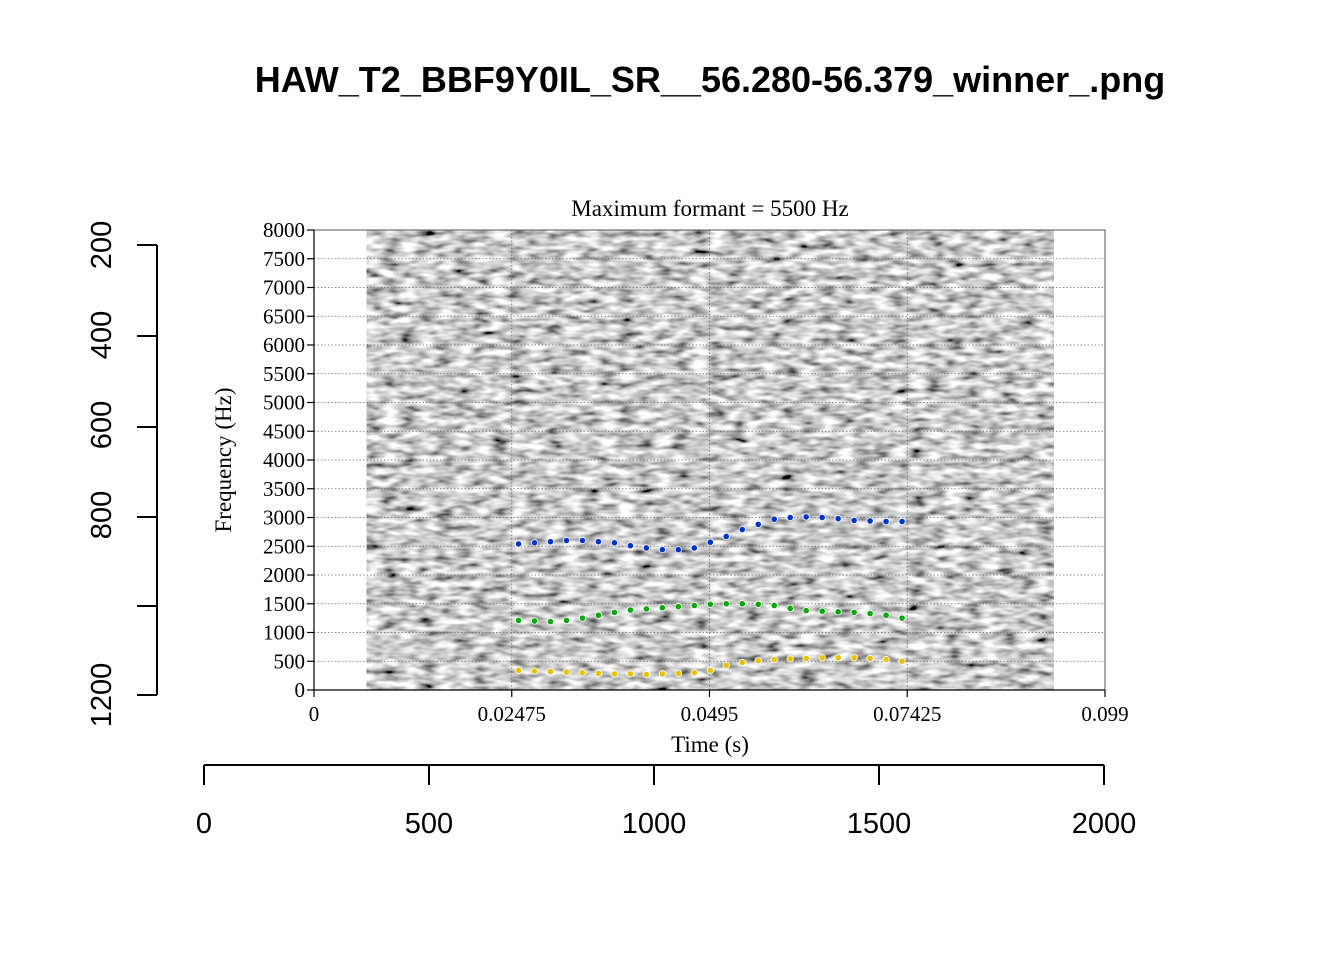 The image size is (1344, 960). I want to click on x-tick-label: 0, so click(314, 714).